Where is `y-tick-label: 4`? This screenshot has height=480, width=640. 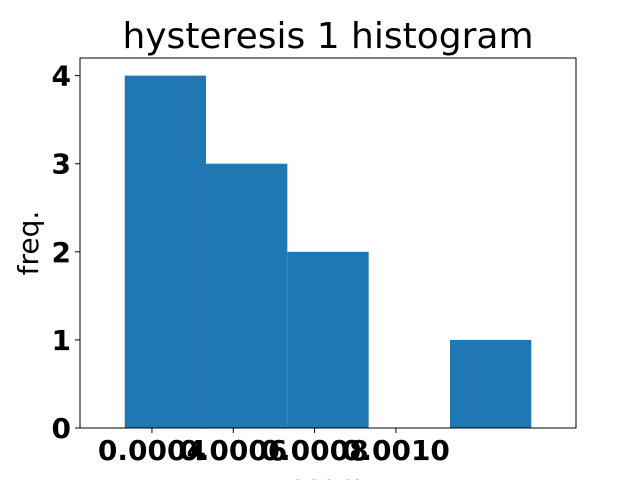 y-tick-label: 4 is located at coordinates (61, 76).